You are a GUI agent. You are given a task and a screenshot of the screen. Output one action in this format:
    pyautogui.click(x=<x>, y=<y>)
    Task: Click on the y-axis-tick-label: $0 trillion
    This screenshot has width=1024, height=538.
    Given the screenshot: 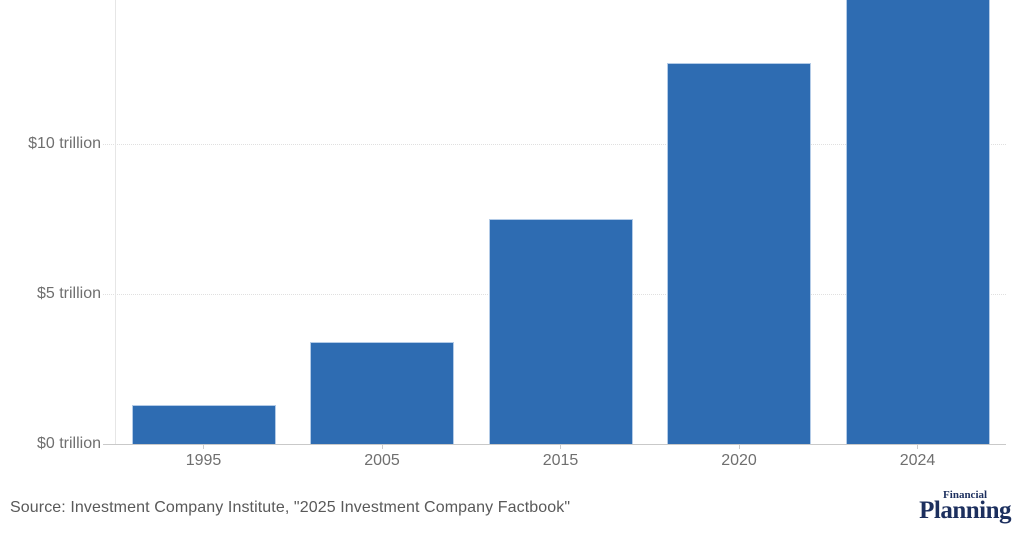 What is the action you would take?
    pyautogui.click(x=68, y=443)
    